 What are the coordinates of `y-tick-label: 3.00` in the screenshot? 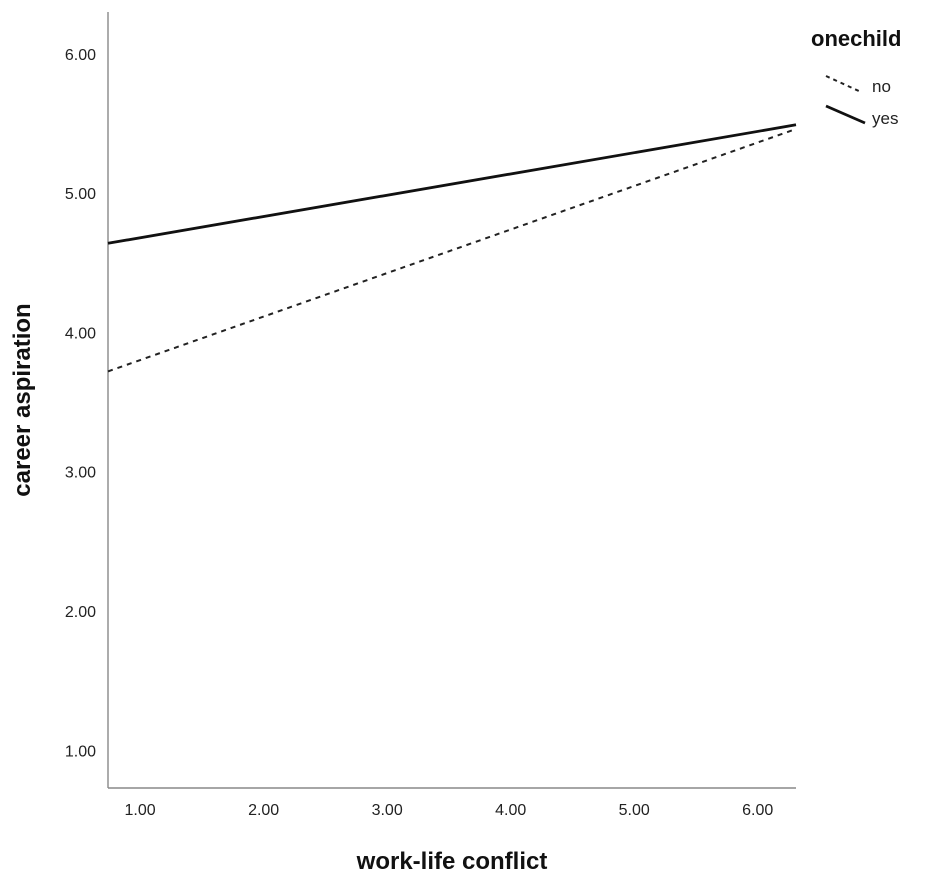 It's located at (80, 473).